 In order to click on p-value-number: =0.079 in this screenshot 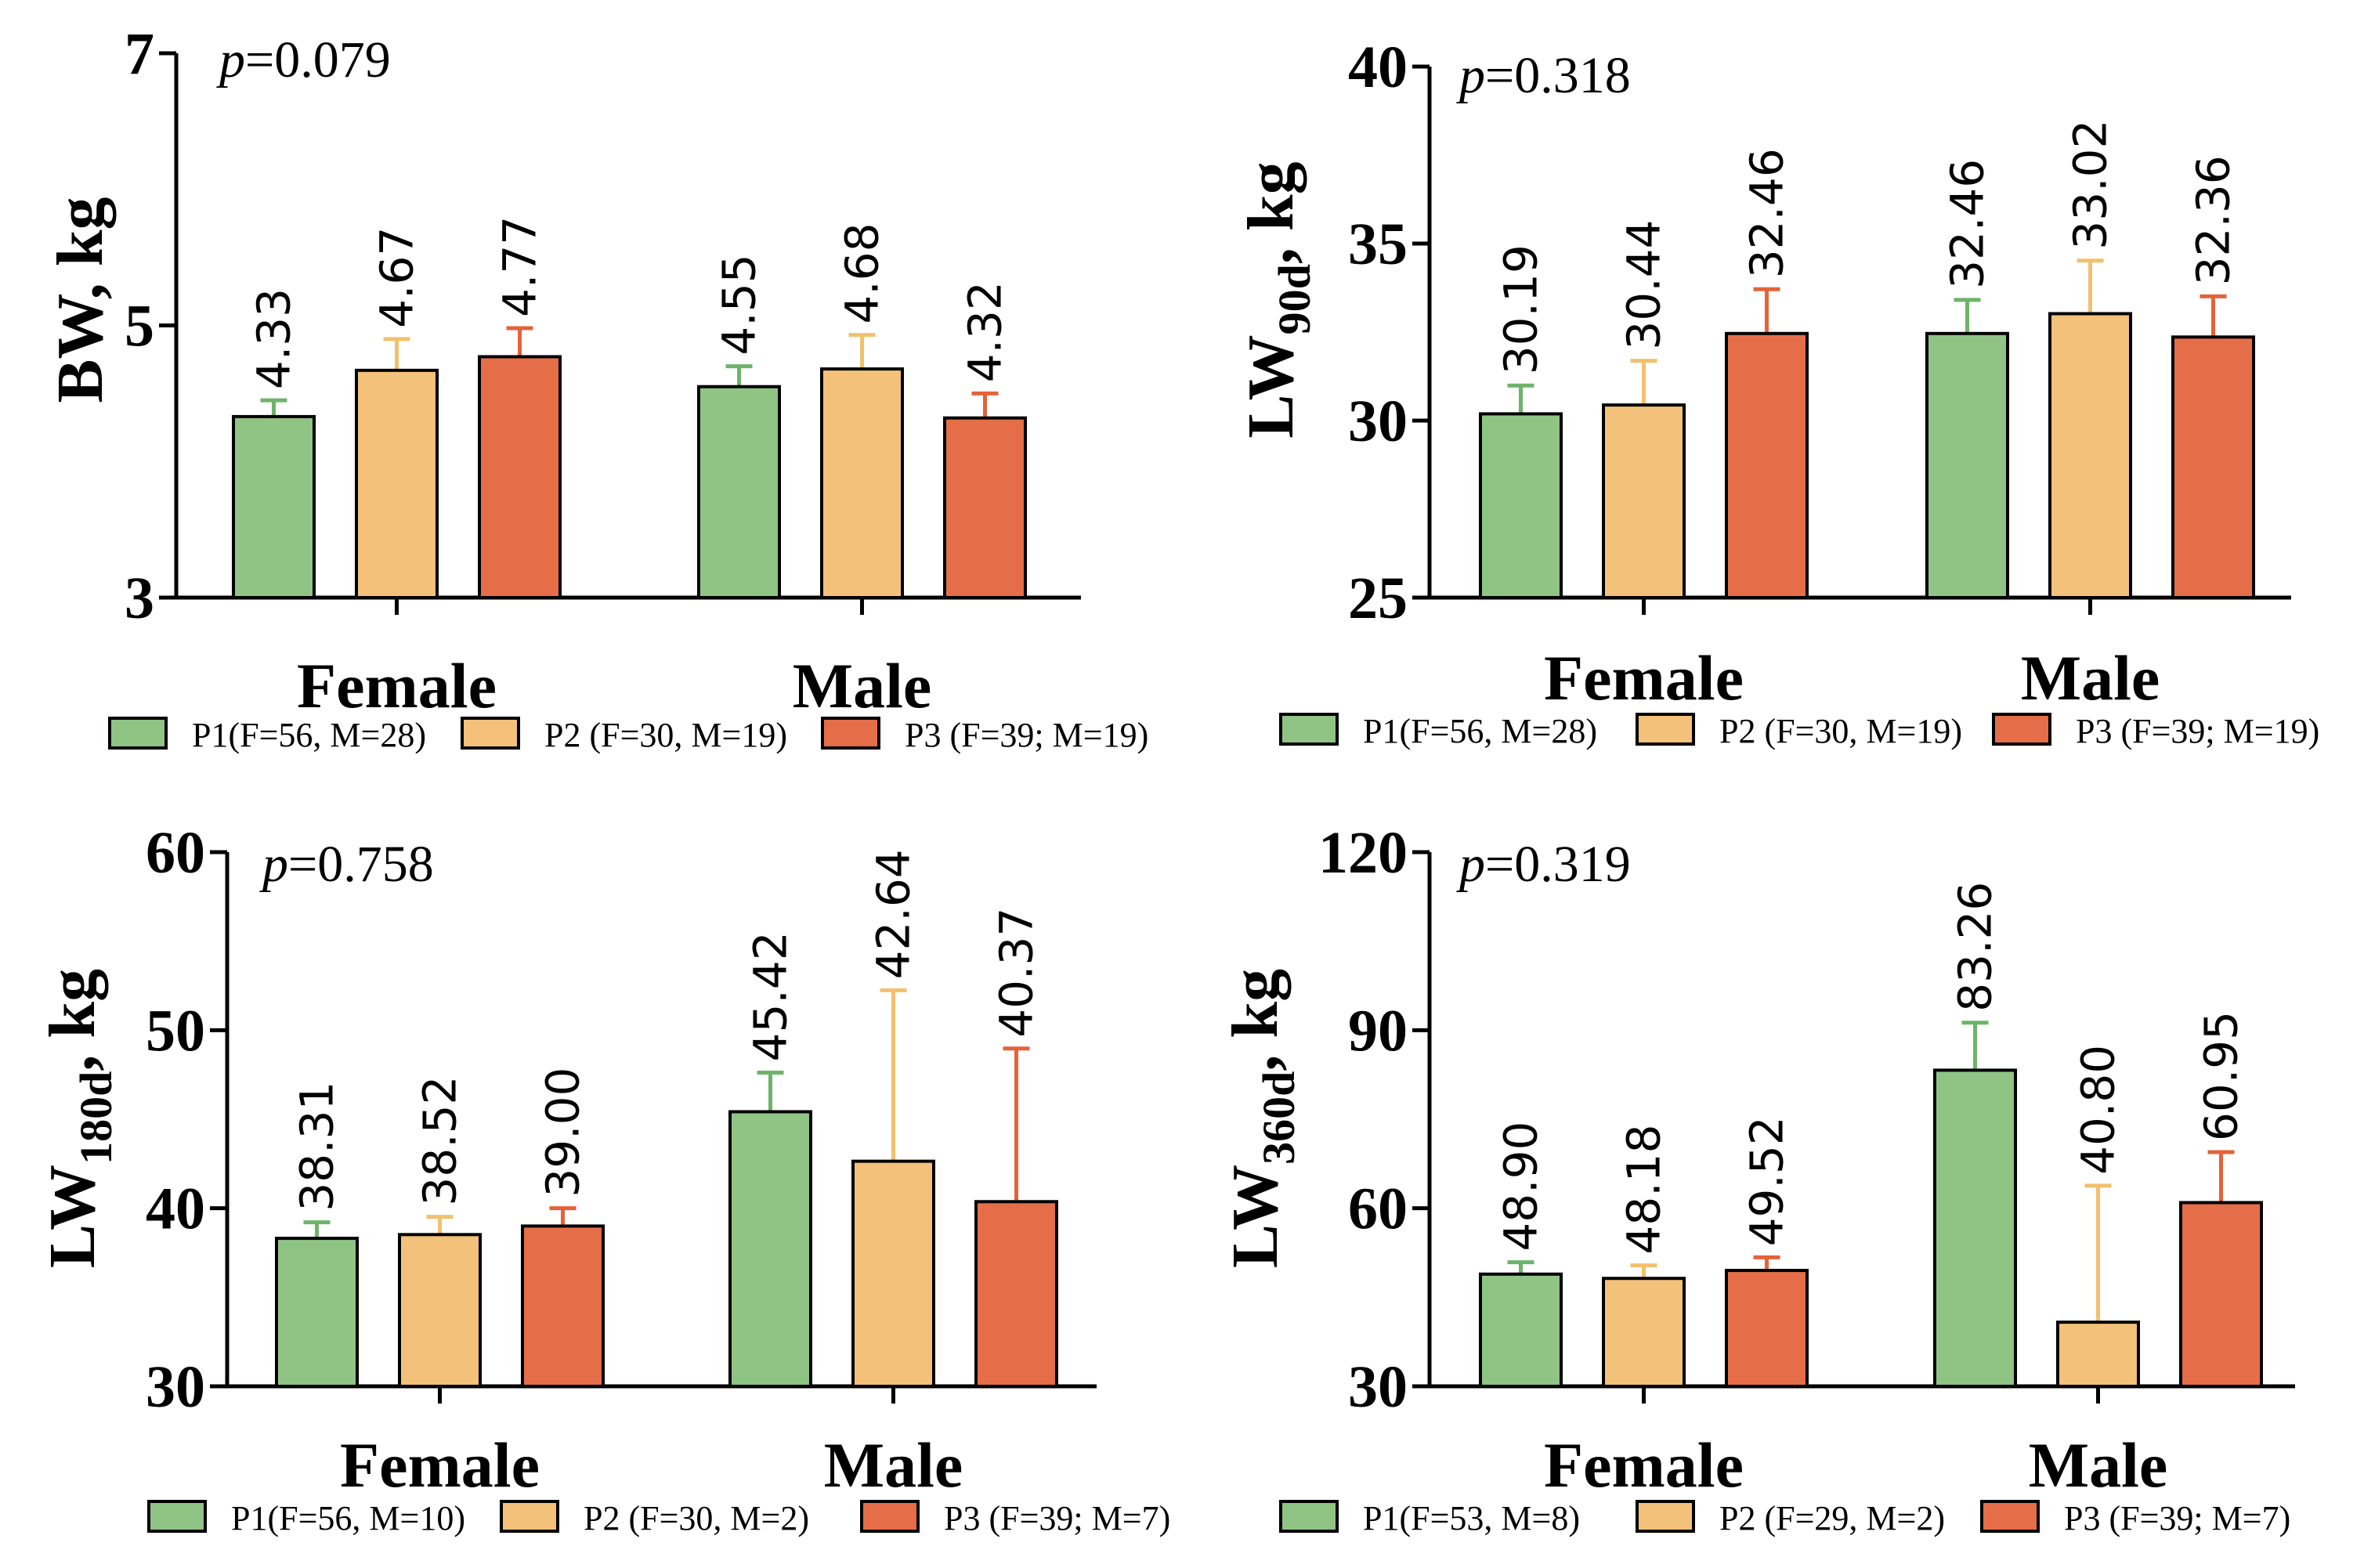, I will do `click(318, 60)`.